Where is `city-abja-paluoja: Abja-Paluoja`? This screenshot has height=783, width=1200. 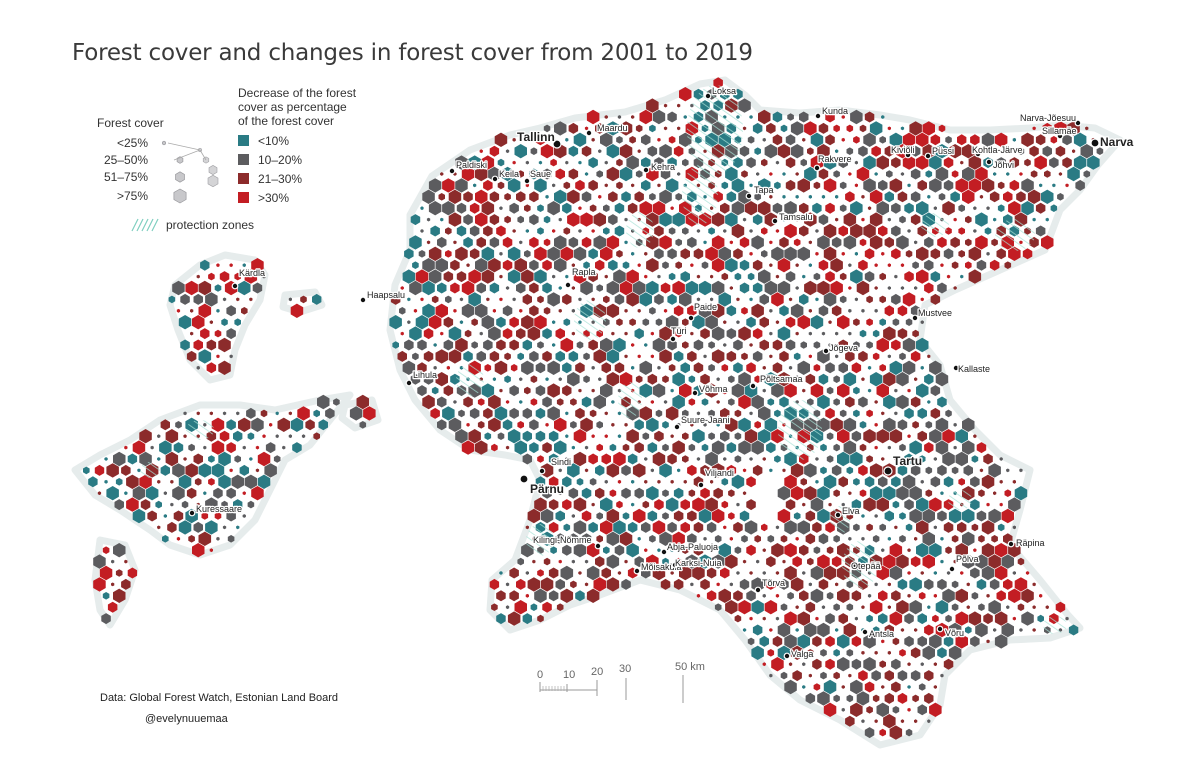 city-abja-paluoja: Abja-Paluoja is located at coordinates (689, 548).